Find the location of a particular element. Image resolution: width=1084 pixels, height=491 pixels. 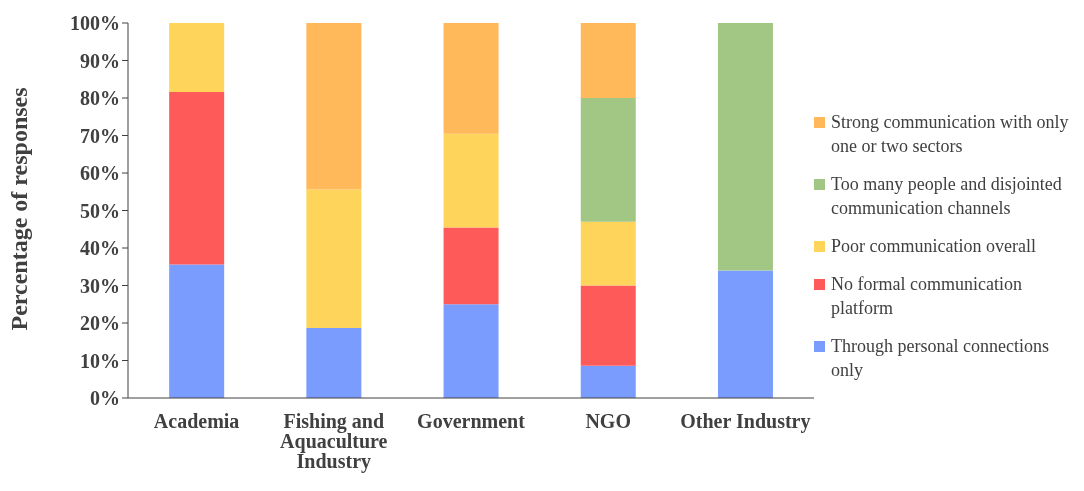

y-tick-label: 10% is located at coordinates (100, 360).